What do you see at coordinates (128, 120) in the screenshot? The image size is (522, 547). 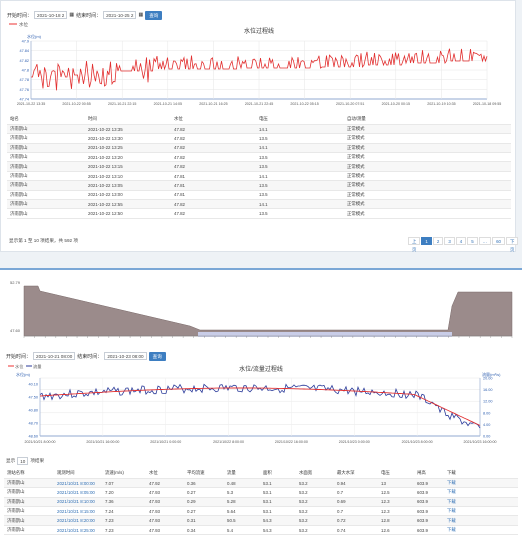 I see `col-header: 时间` at bounding box center [128, 120].